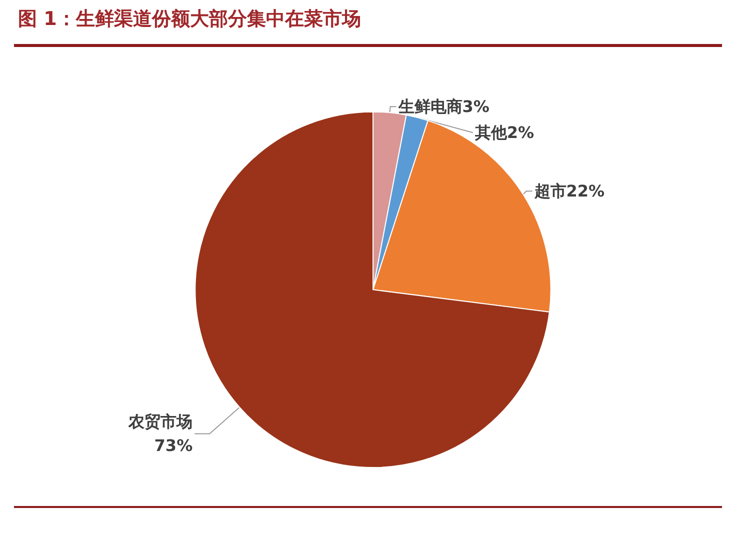 This screenshot has width=746, height=554. What do you see at coordinates (504, 132) in the screenshot?
I see `slice-label: 其他2%` at bounding box center [504, 132].